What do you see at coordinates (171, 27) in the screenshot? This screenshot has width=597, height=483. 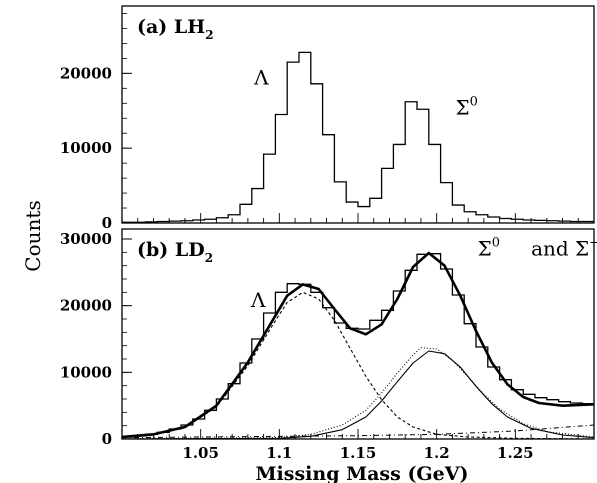 I see `panel-label-text: (a) LH` at bounding box center [171, 27].